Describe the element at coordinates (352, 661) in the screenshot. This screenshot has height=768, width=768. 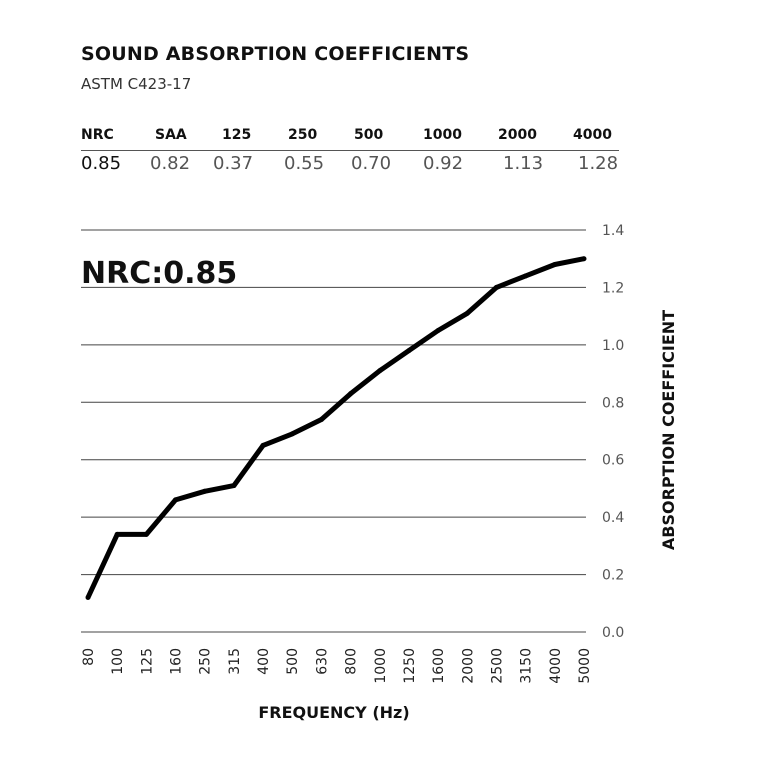
I see `x-tick-label: 800` at that location.